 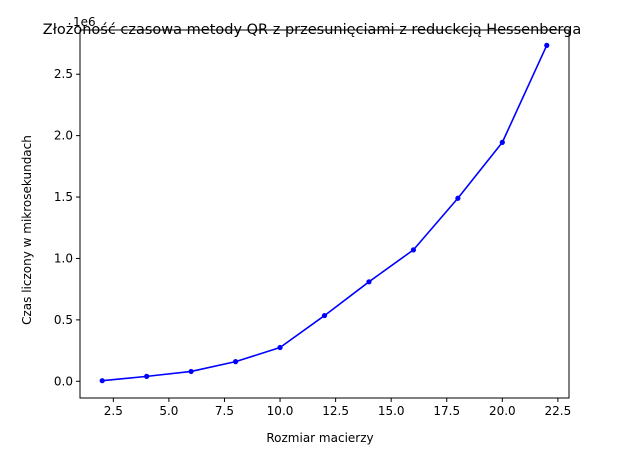 What do you see at coordinates (63, 258) in the screenshot?
I see `y-tick-label: 1.0` at bounding box center [63, 258].